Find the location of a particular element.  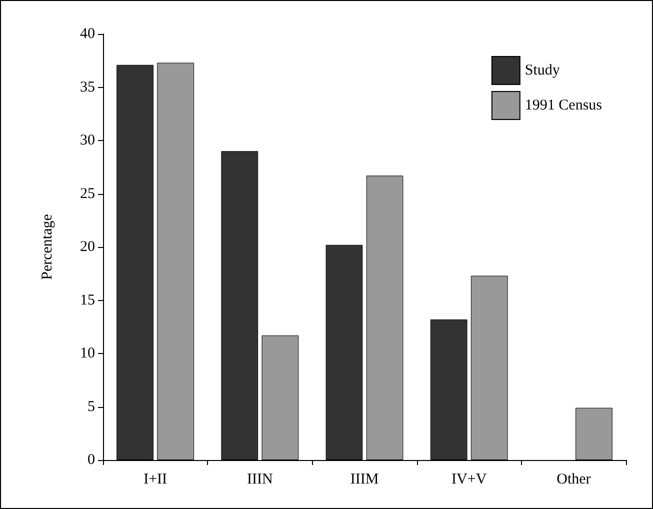

y-tick-label: 0 is located at coordinates (91, 460).